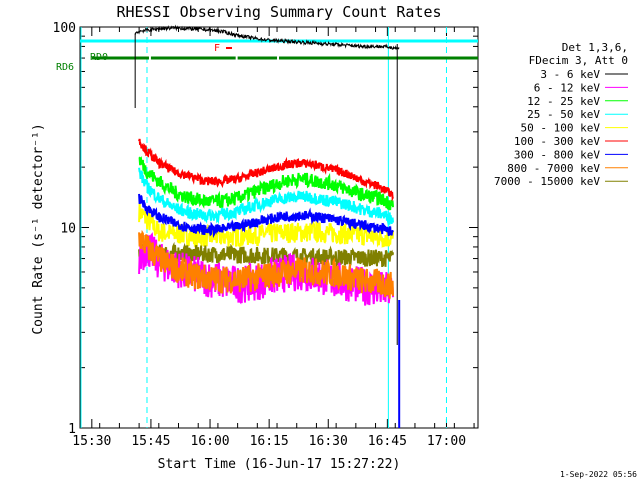  What do you see at coordinates (570, 74) in the screenshot?
I see `legend-label: 3 - 6 keV` at bounding box center [570, 74].